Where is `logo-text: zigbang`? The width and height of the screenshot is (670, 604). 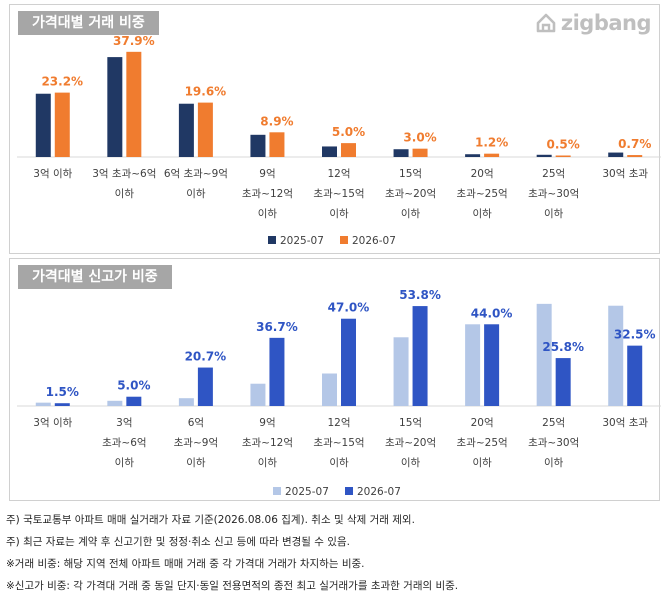 logo-text: zigbang is located at coordinates (606, 23).